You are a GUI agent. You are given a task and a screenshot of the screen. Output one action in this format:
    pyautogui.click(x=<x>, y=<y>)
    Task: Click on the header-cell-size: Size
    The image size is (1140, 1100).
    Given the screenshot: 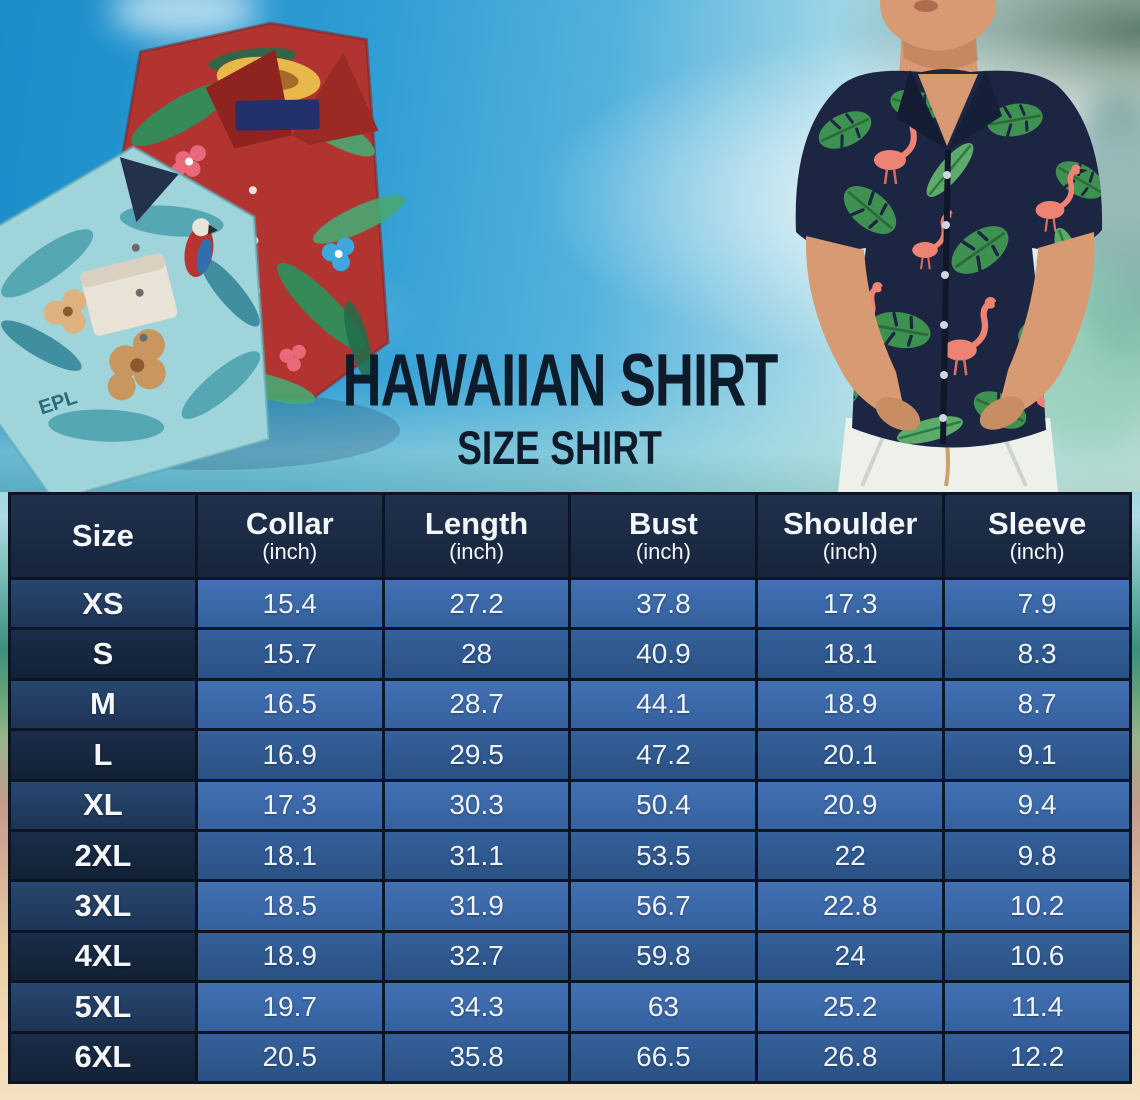 What is the action you would take?
    pyautogui.click(x=103, y=536)
    